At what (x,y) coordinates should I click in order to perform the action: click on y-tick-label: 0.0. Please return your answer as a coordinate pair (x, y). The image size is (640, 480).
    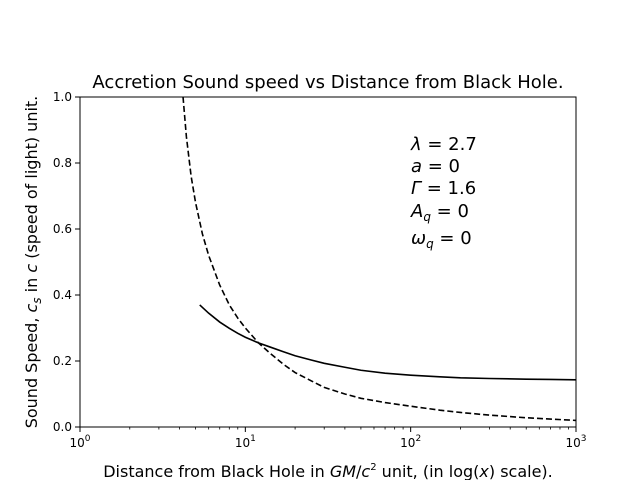
    Looking at the image, I should click on (62, 427).